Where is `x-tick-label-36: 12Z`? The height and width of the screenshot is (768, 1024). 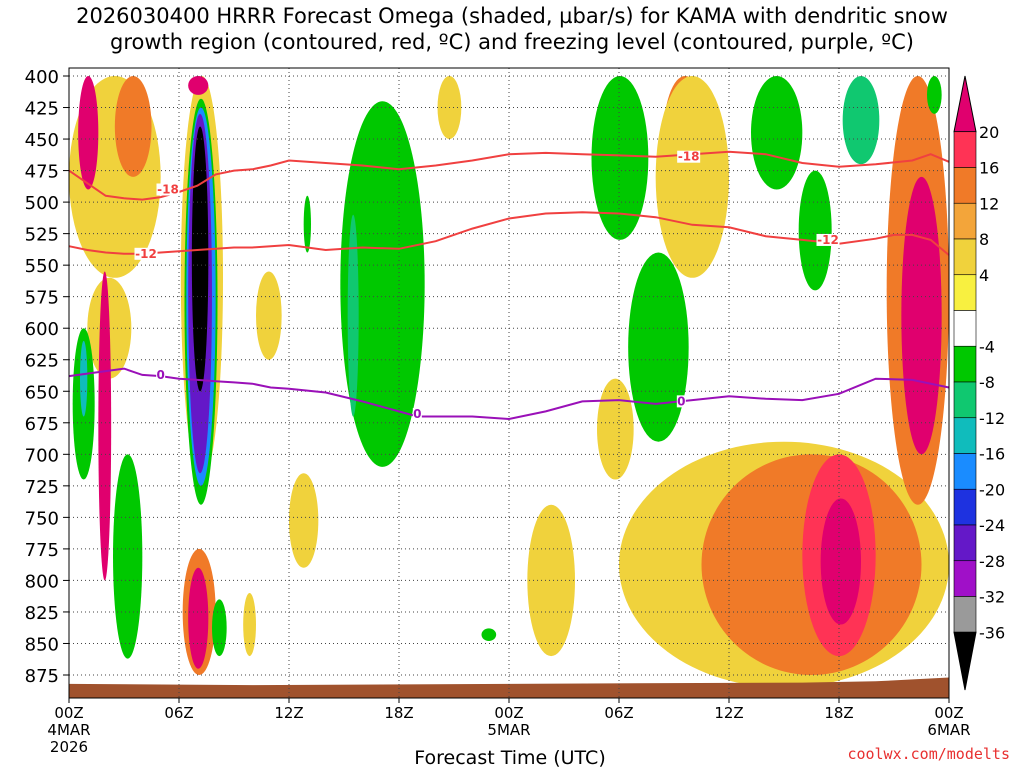
x-tick-label-36: 12Z is located at coordinates (728, 713).